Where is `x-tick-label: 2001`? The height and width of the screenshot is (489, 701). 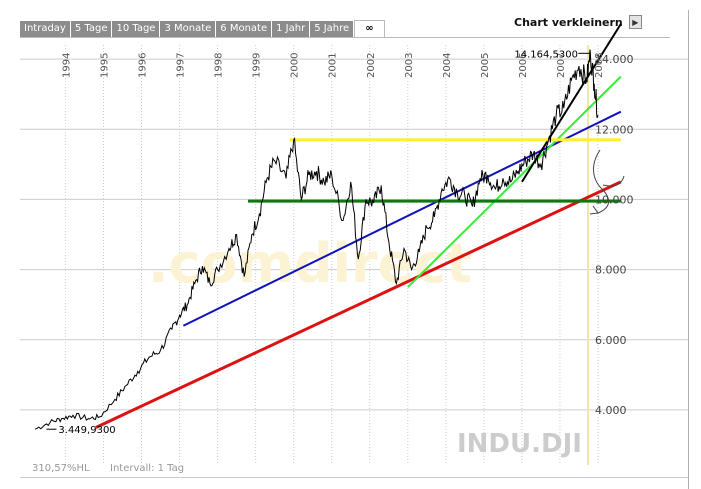 x-tick-label: 2001 is located at coordinates (333, 65).